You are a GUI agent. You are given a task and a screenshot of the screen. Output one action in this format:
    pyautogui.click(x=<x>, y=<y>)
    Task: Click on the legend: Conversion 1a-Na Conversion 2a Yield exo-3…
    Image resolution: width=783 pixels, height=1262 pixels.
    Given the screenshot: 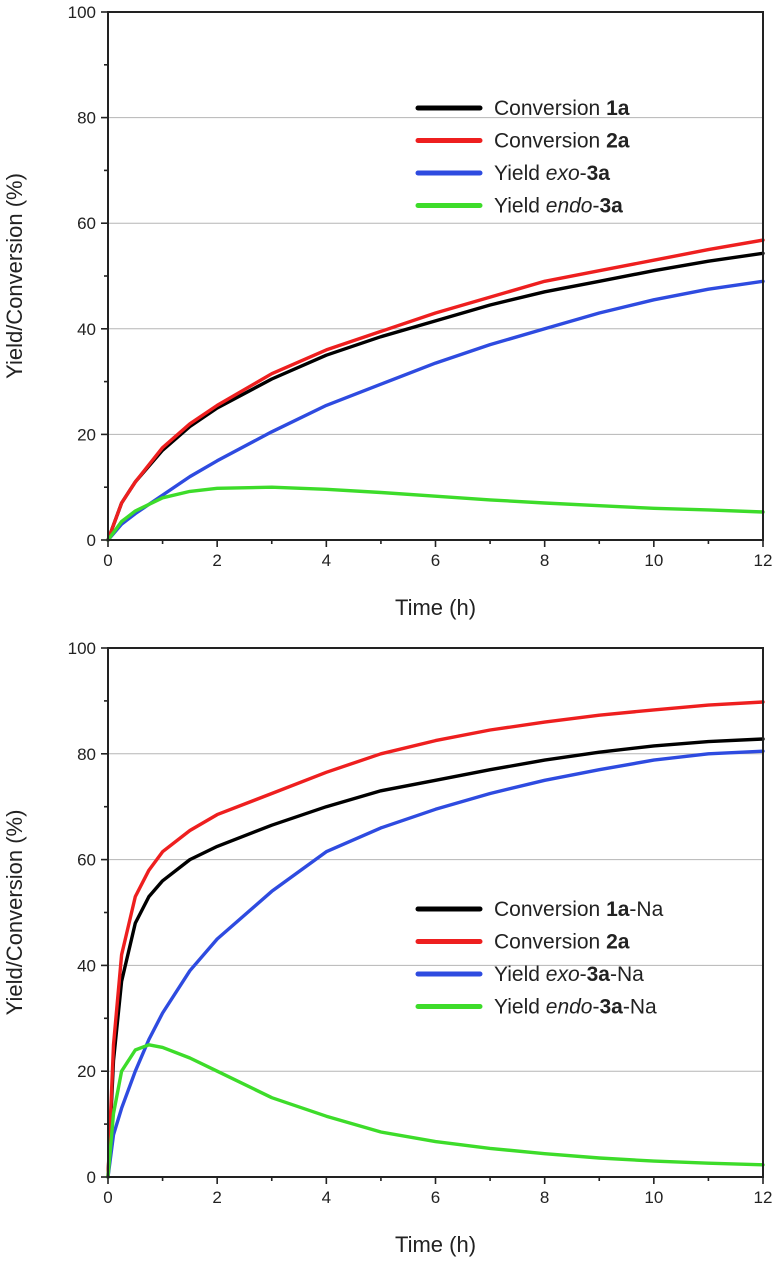 What is the action you would take?
    pyautogui.click(x=539, y=958)
    